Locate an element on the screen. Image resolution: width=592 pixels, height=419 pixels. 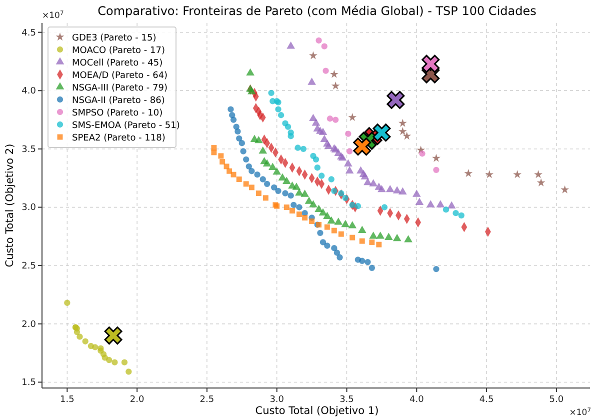
y-tick-label: 2.0 is located at coordinates (29, 325).